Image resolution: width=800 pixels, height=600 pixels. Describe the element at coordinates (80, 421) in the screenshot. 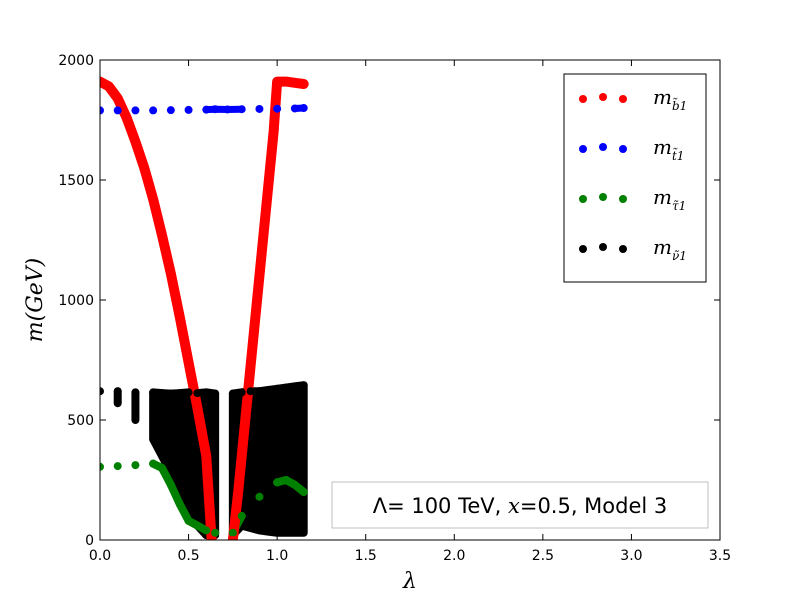

I see `y-tick-label: 500` at that location.